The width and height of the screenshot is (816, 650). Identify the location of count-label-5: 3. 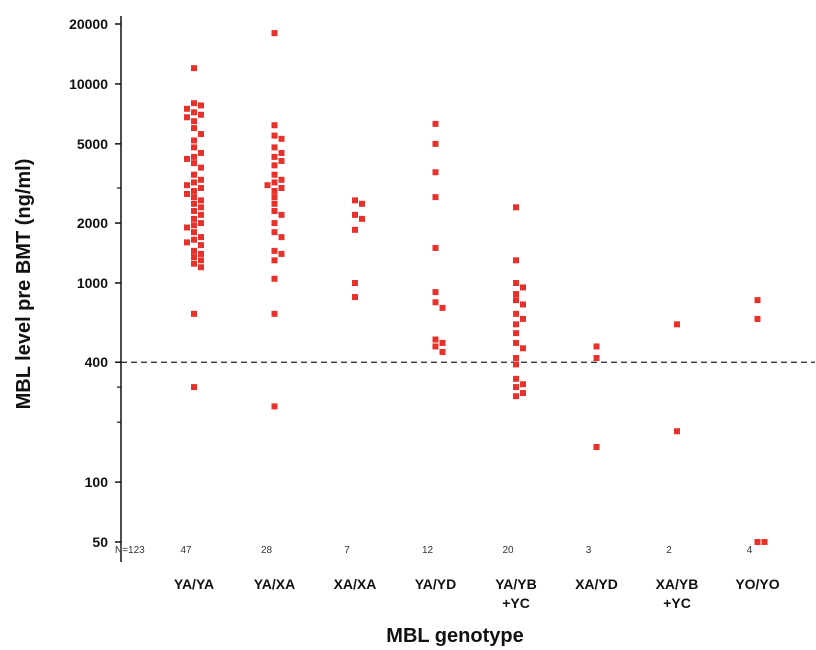
(589, 550).